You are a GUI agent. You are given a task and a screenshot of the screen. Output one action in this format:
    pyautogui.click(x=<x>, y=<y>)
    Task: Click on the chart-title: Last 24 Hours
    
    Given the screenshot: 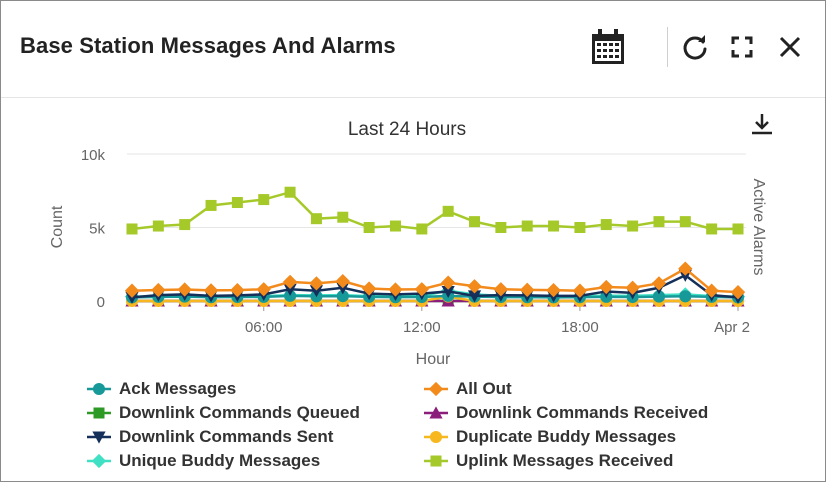 What is the action you would take?
    pyautogui.click(x=407, y=129)
    